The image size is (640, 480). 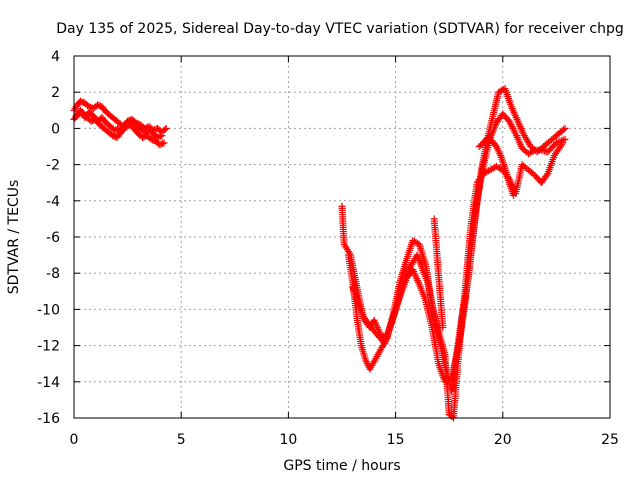 I want to click on y-tick-label: -6, so click(x=53, y=238).